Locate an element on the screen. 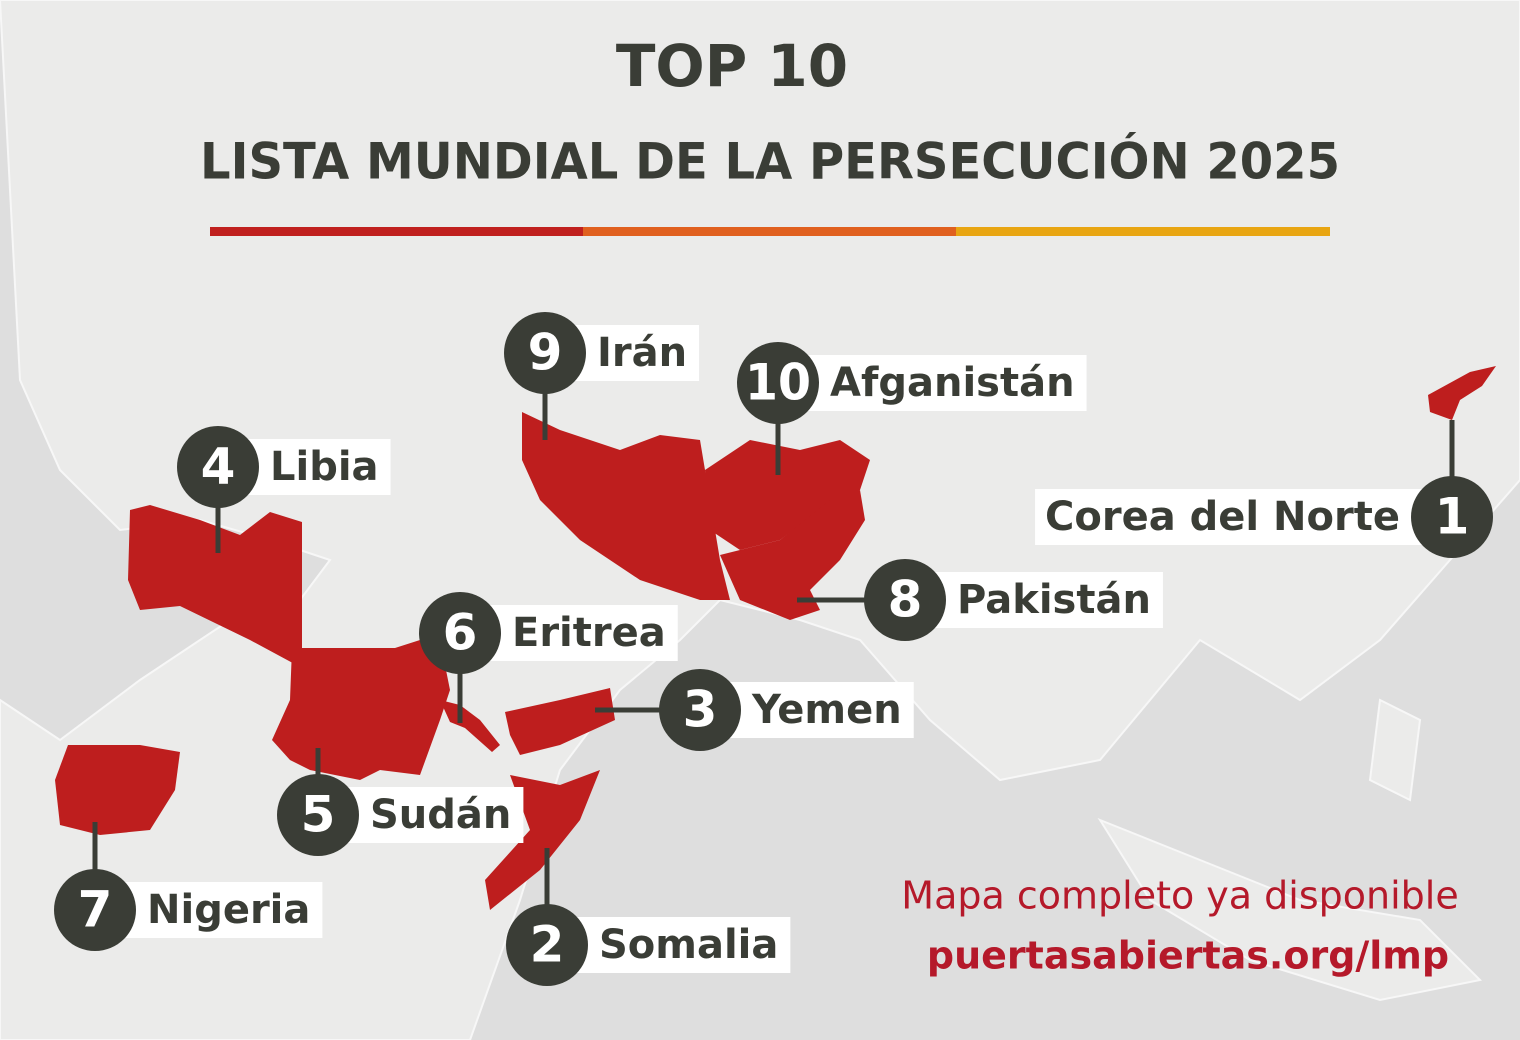  country-pin: Libia 4 is located at coordinates (284, 489).